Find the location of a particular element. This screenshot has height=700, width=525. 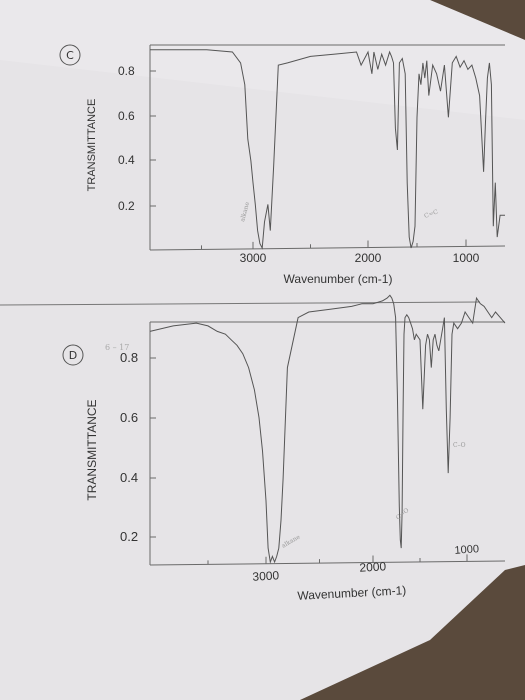

chart-d-xtick-label: 3000 is located at coordinates (266, 575).